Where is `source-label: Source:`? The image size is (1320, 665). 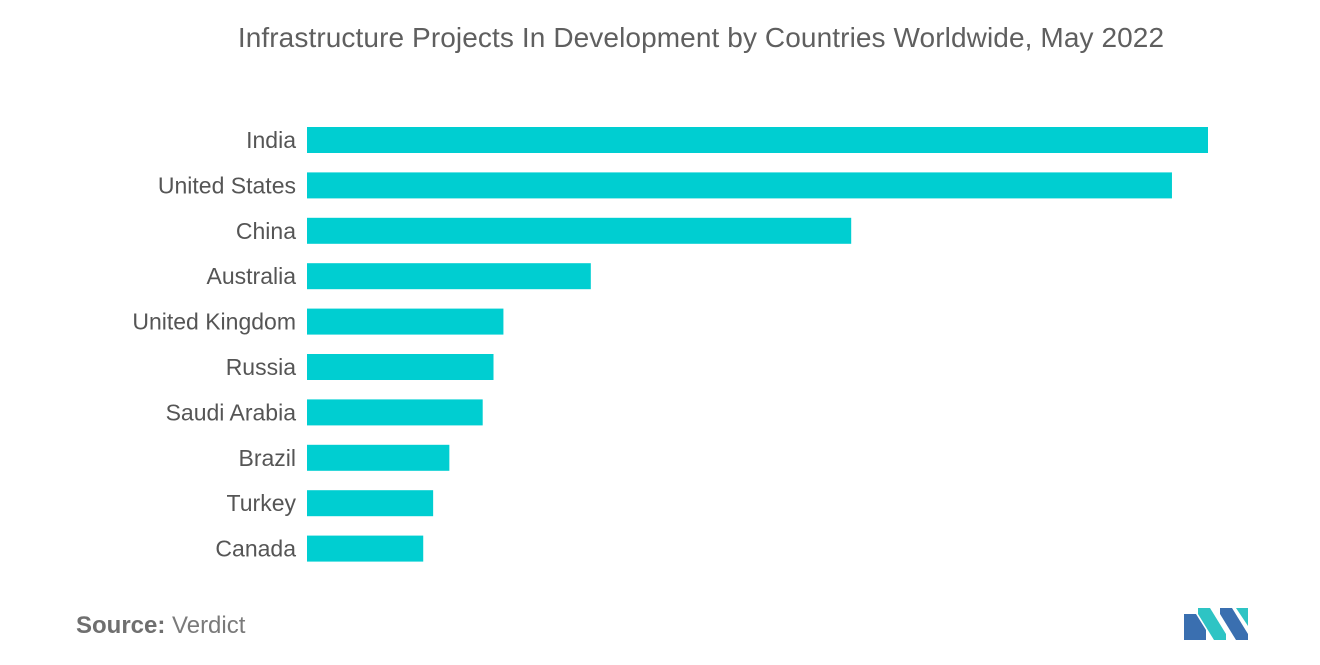
source-label: Source: is located at coordinates (121, 625).